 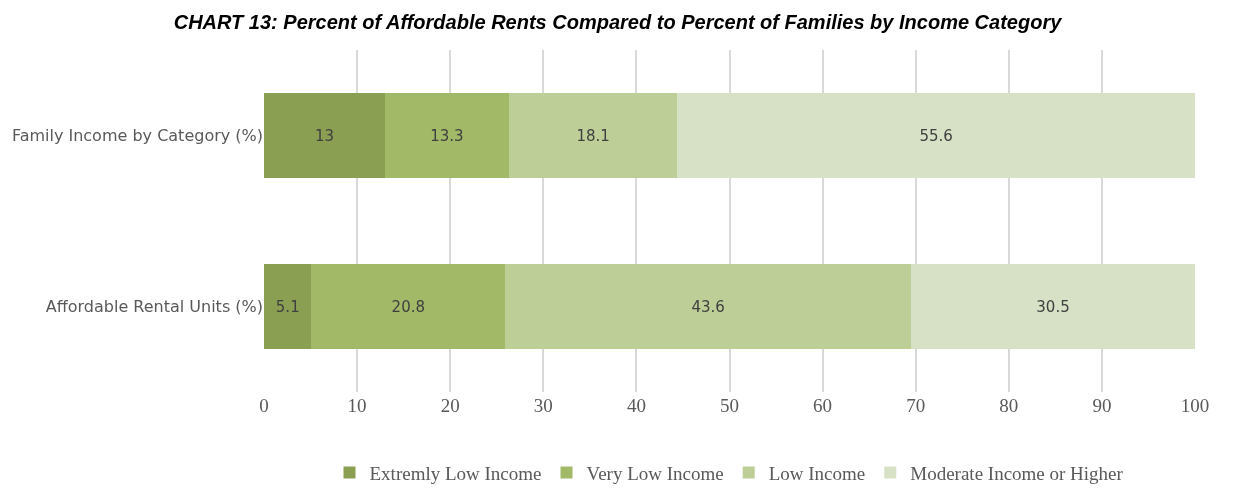 I want to click on data-label: 43.6, so click(x=708, y=306).